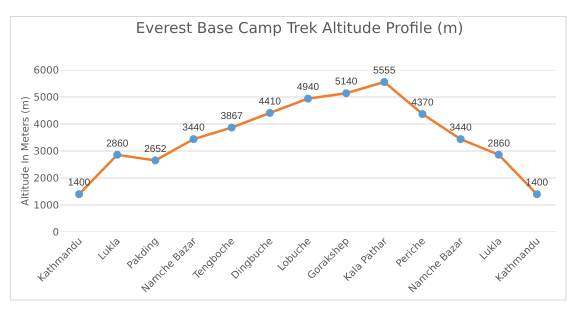 This screenshot has height=320, width=576. Describe the element at coordinates (300, 27) in the screenshot. I see `chart-title: Everest Base Camp Trek Altitude Profile (m)` at that location.